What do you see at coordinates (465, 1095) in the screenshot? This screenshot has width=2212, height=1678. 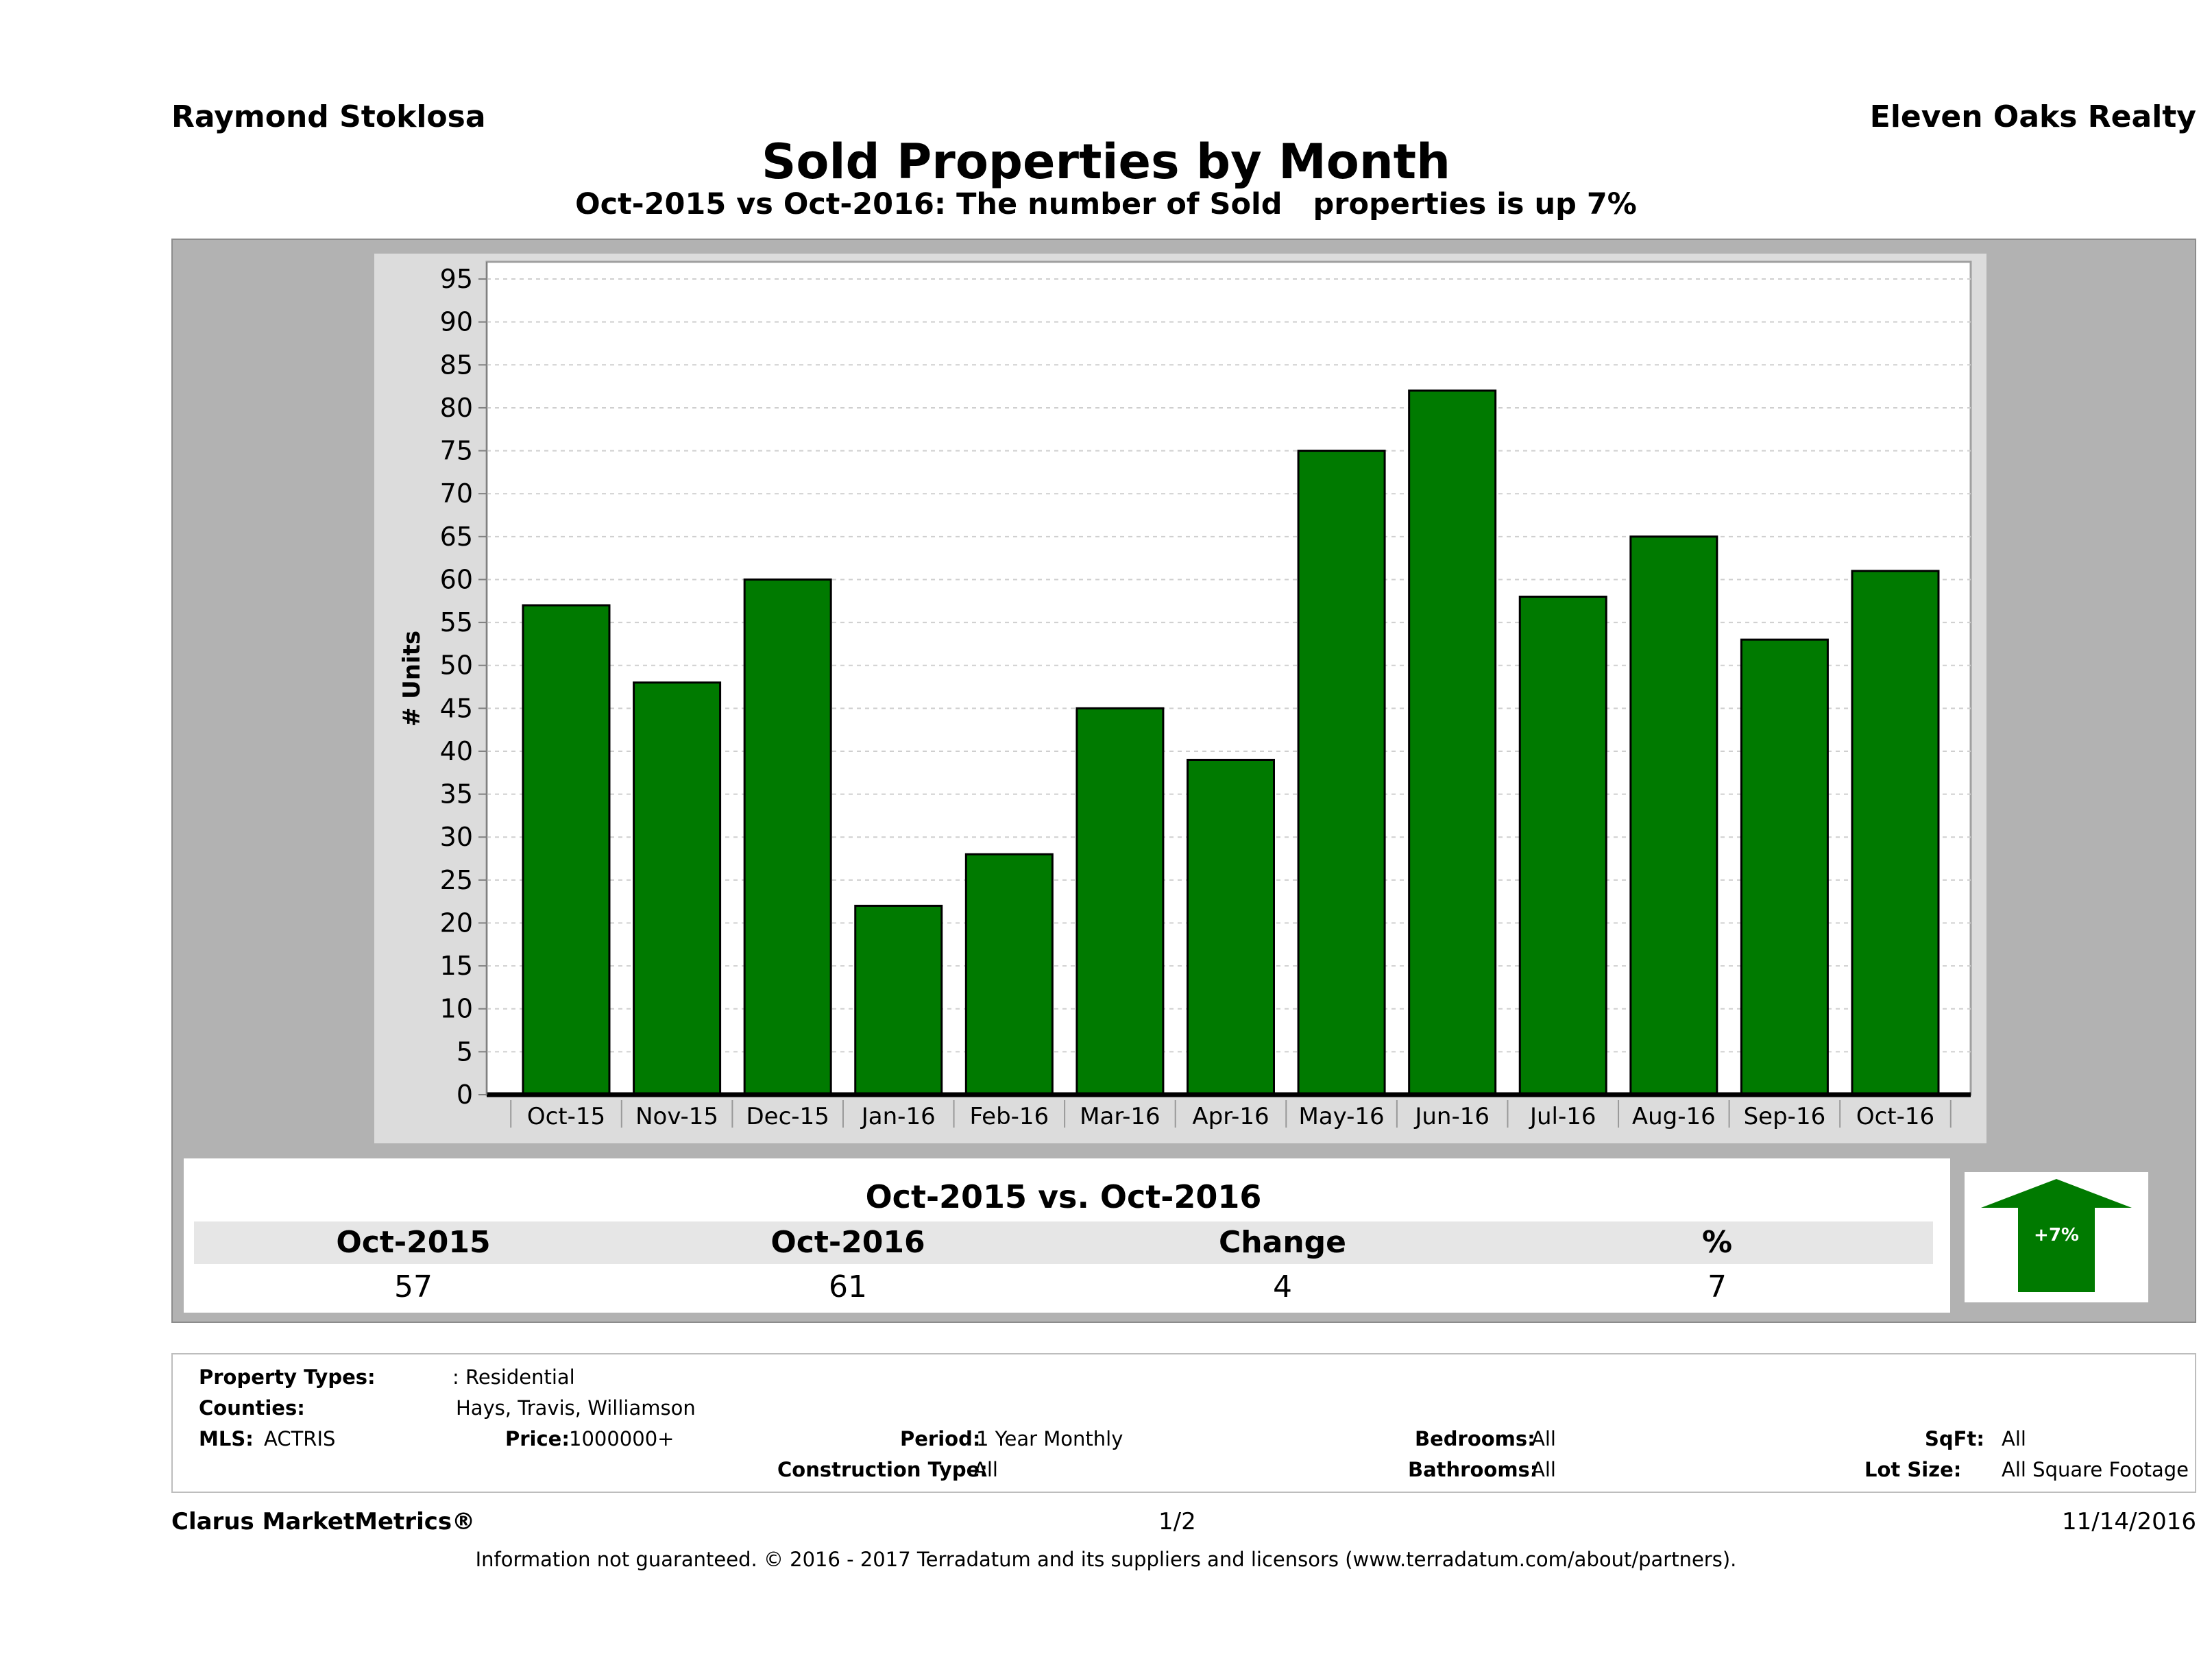 I see `y-tick-label: 0` at bounding box center [465, 1095].